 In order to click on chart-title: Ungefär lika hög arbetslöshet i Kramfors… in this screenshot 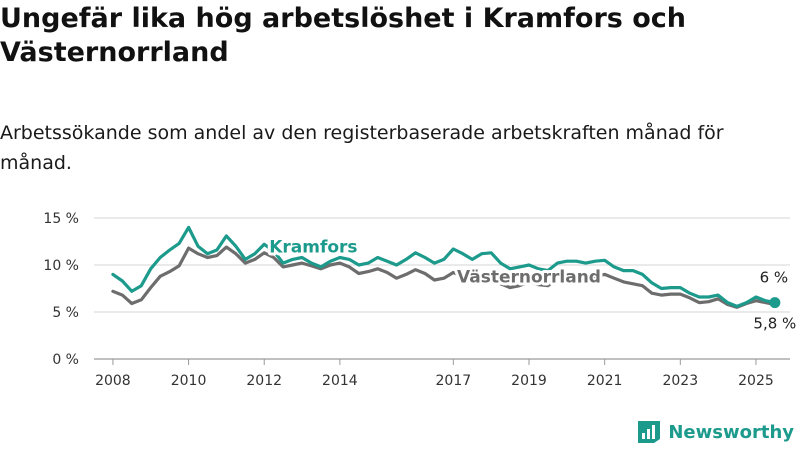, I will do `click(343, 35)`.